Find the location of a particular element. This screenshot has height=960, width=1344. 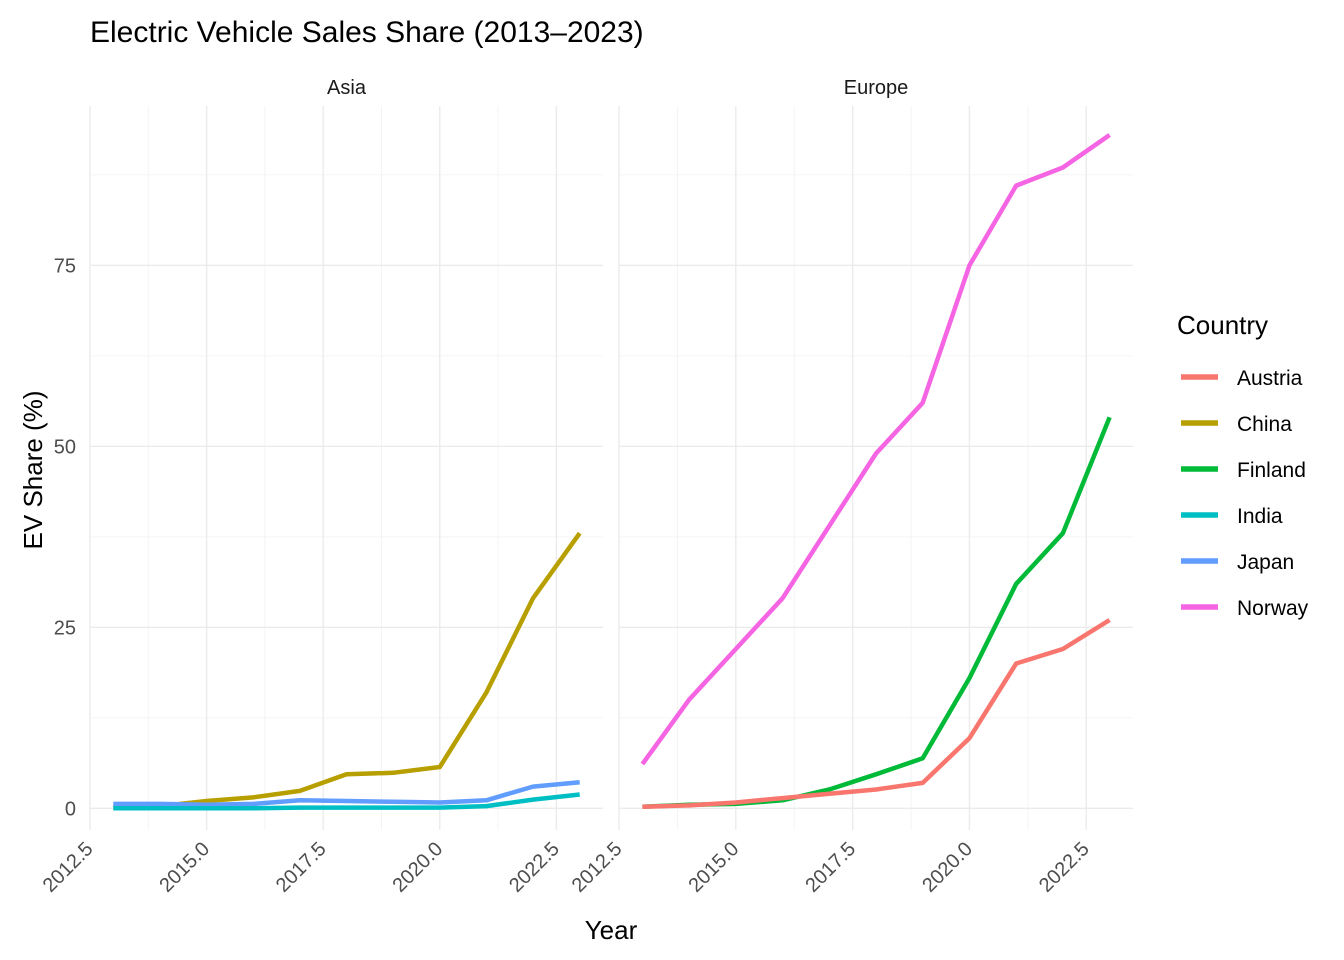

legend-item-austria: Austria is located at coordinates (1242, 378).